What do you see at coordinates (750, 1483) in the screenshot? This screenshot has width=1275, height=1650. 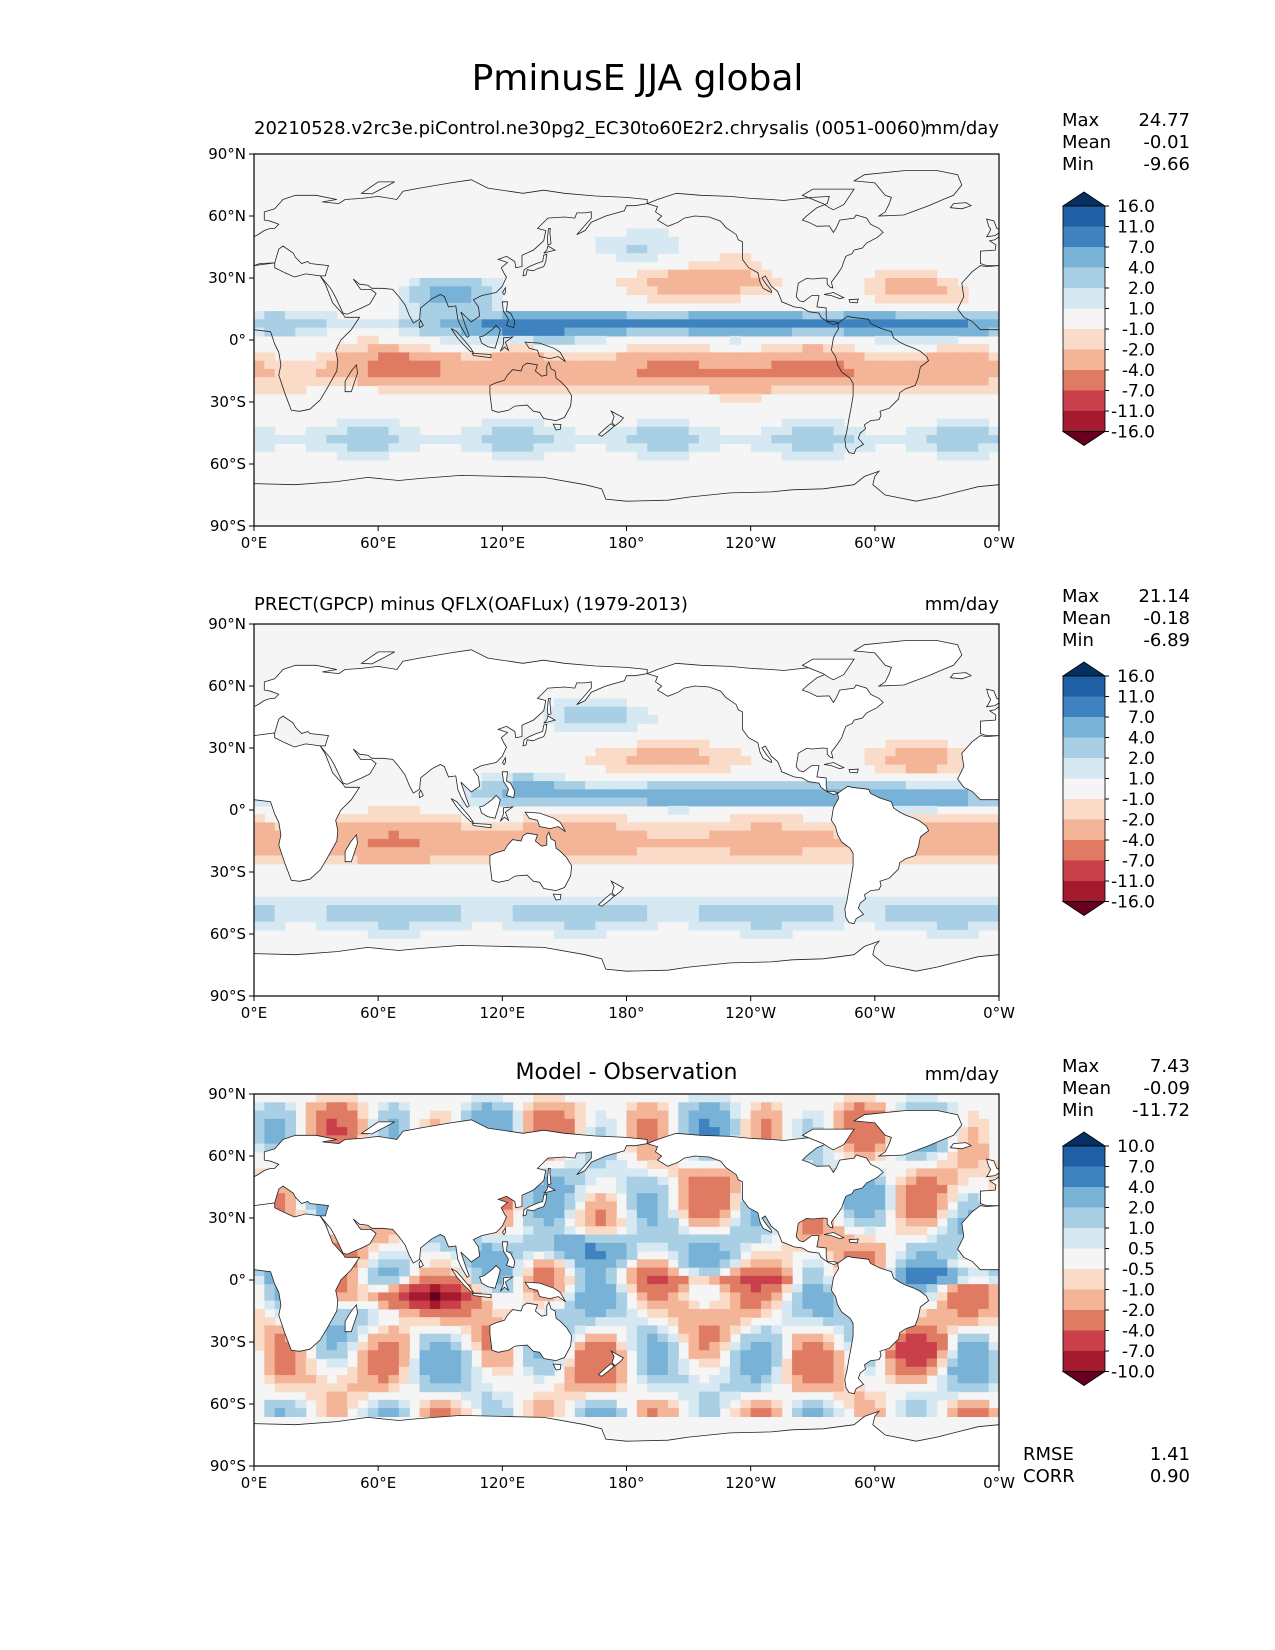 I see `x-tick-label: 120°W` at bounding box center [750, 1483].